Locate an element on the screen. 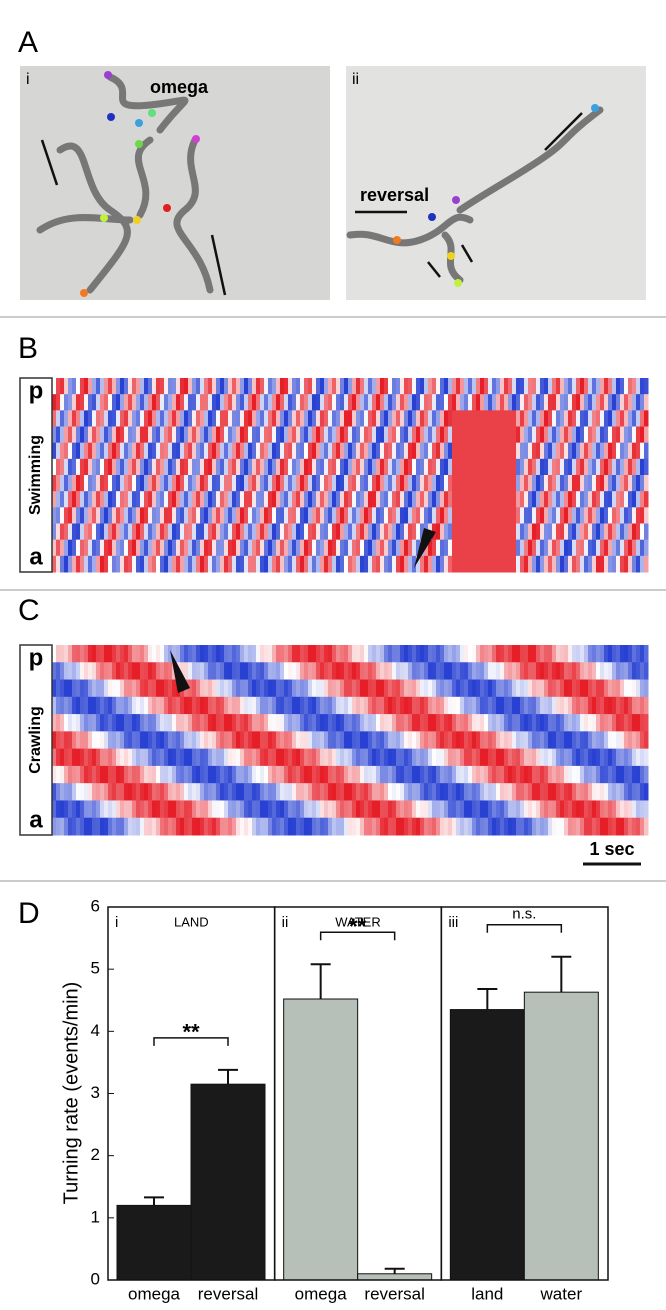 The height and width of the screenshot is (1310, 666). significance-bracket is located at coordinates (524, 929).